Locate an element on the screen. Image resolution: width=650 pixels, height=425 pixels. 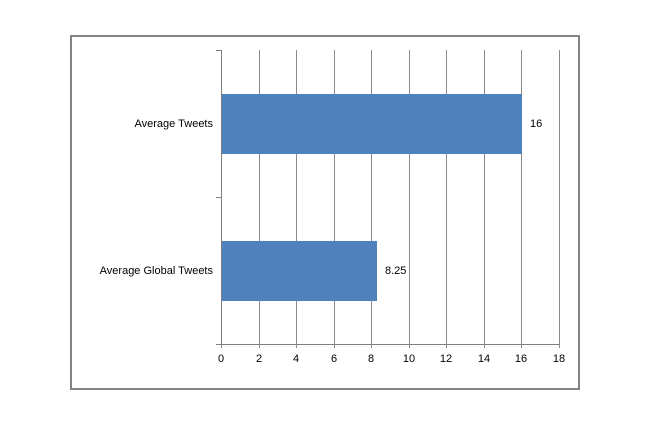
value-axis is located at coordinates (390, 344).